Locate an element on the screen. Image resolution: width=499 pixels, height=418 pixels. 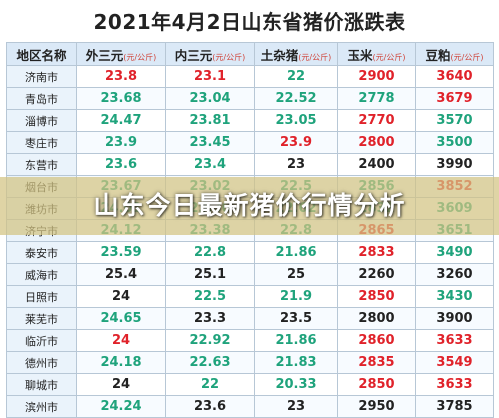
region-cell: 东营市 is located at coordinates (41, 164).